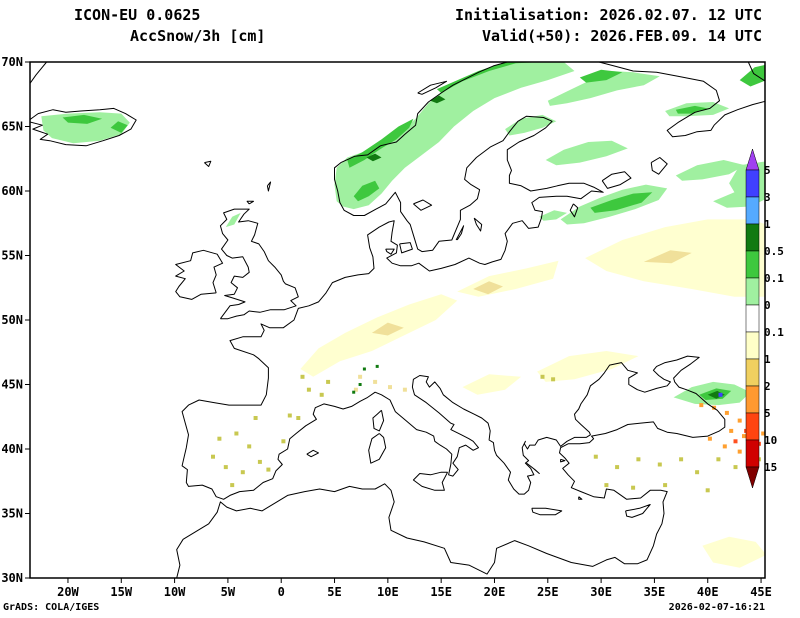  What do you see at coordinates (175, 592) in the screenshot?
I see `x-tick-label: 10W` at bounding box center [175, 592].